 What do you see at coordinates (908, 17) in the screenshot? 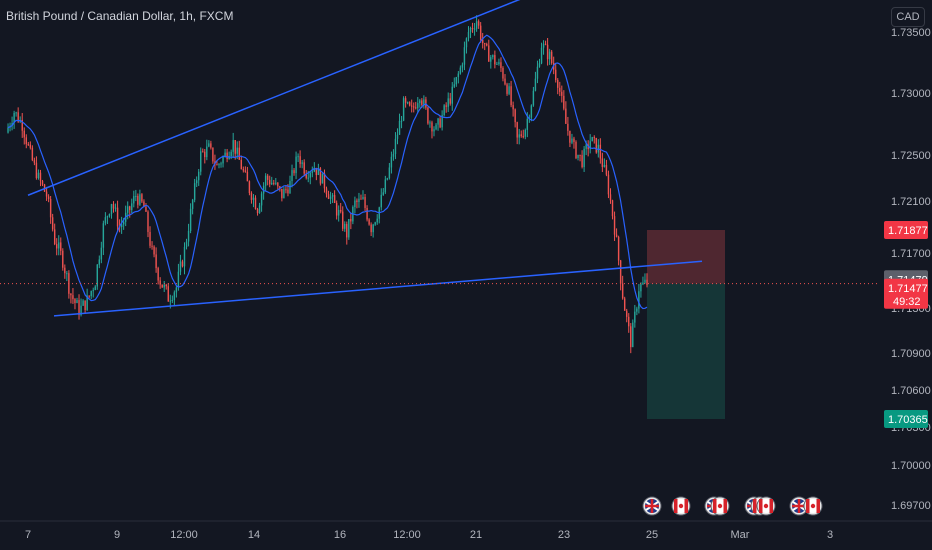
I see `currency-button: CAD` at bounding box center [908, 17].